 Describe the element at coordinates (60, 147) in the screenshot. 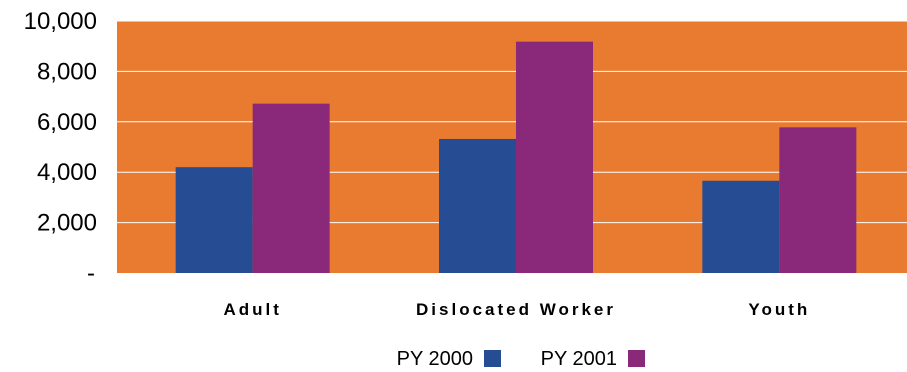

I see `y-axis-ticks: - 2,000 4,000 6,000 8,000 10,000` at that location.